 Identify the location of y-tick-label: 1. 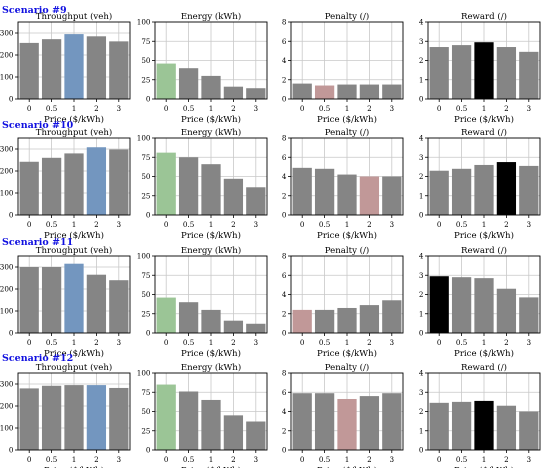
(421, 313).